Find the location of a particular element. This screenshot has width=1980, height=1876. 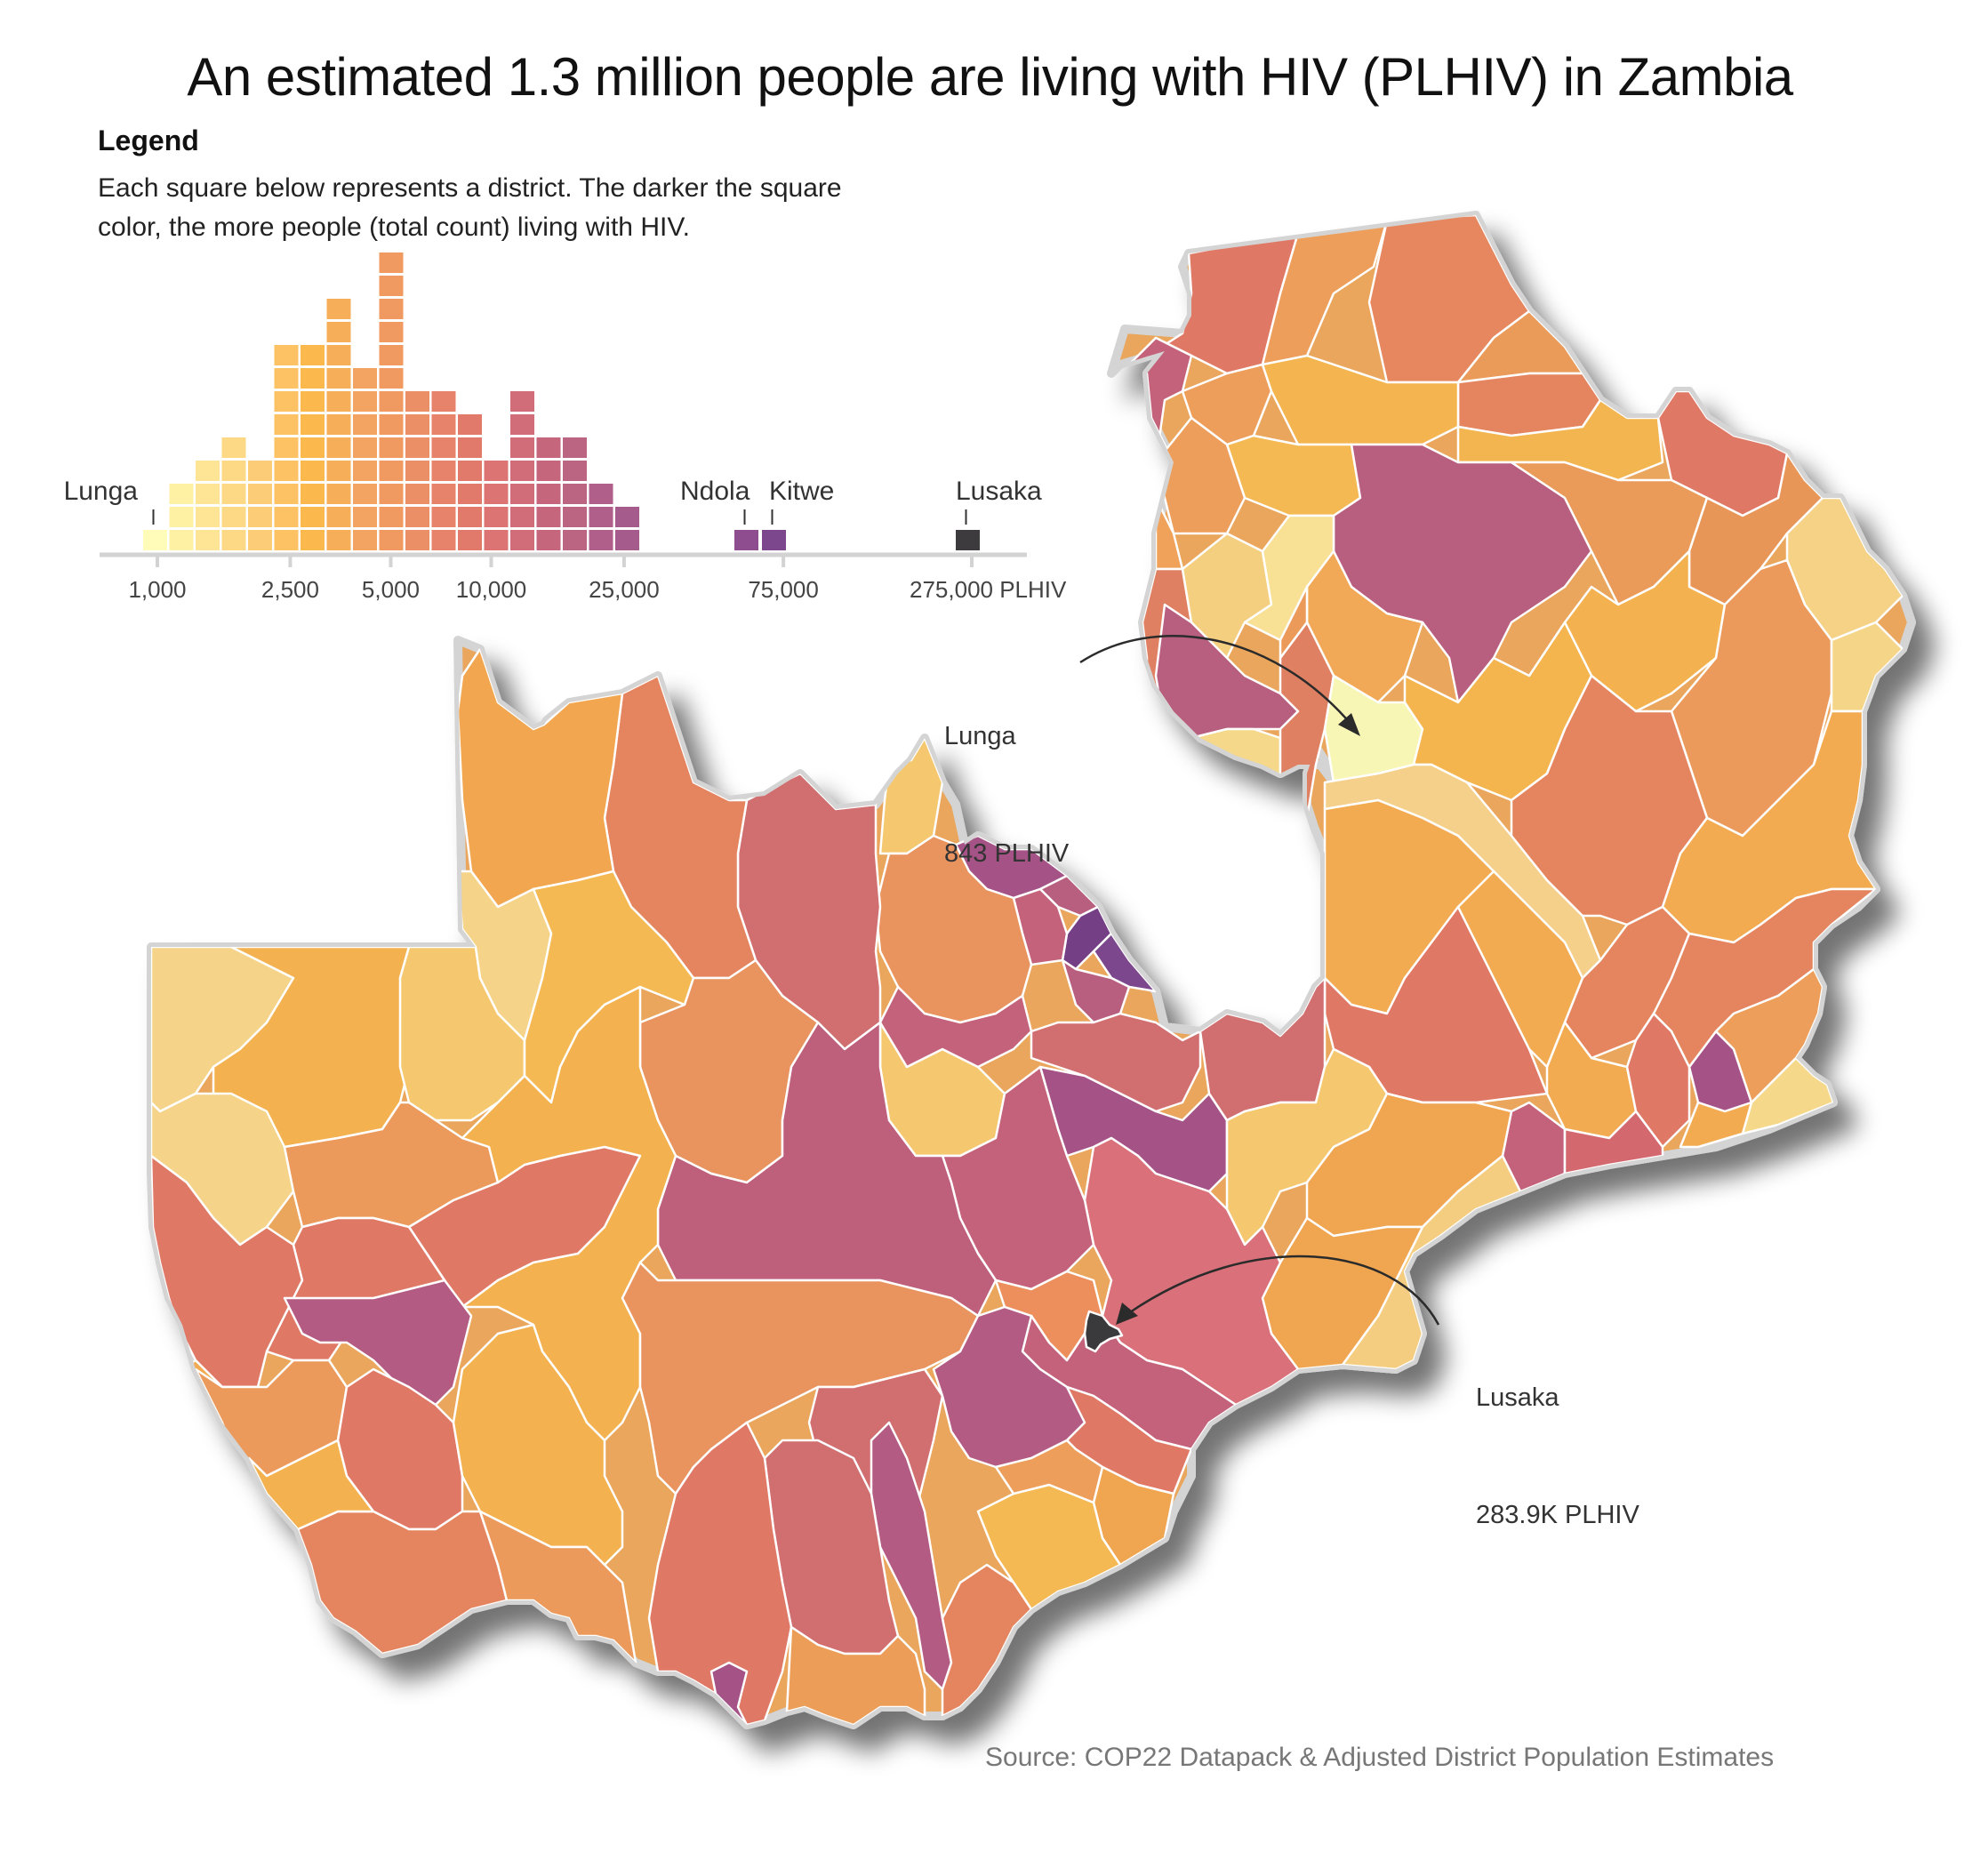

lunga-annotation-value: 843 PLHIV is located at coordinates (1007, 853).